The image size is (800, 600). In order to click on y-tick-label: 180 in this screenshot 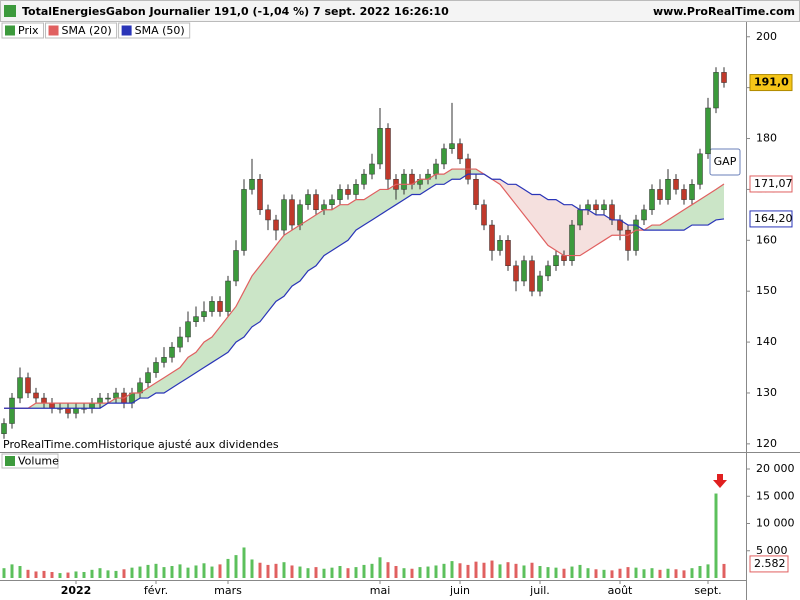, I will do `click(766, 138)`.